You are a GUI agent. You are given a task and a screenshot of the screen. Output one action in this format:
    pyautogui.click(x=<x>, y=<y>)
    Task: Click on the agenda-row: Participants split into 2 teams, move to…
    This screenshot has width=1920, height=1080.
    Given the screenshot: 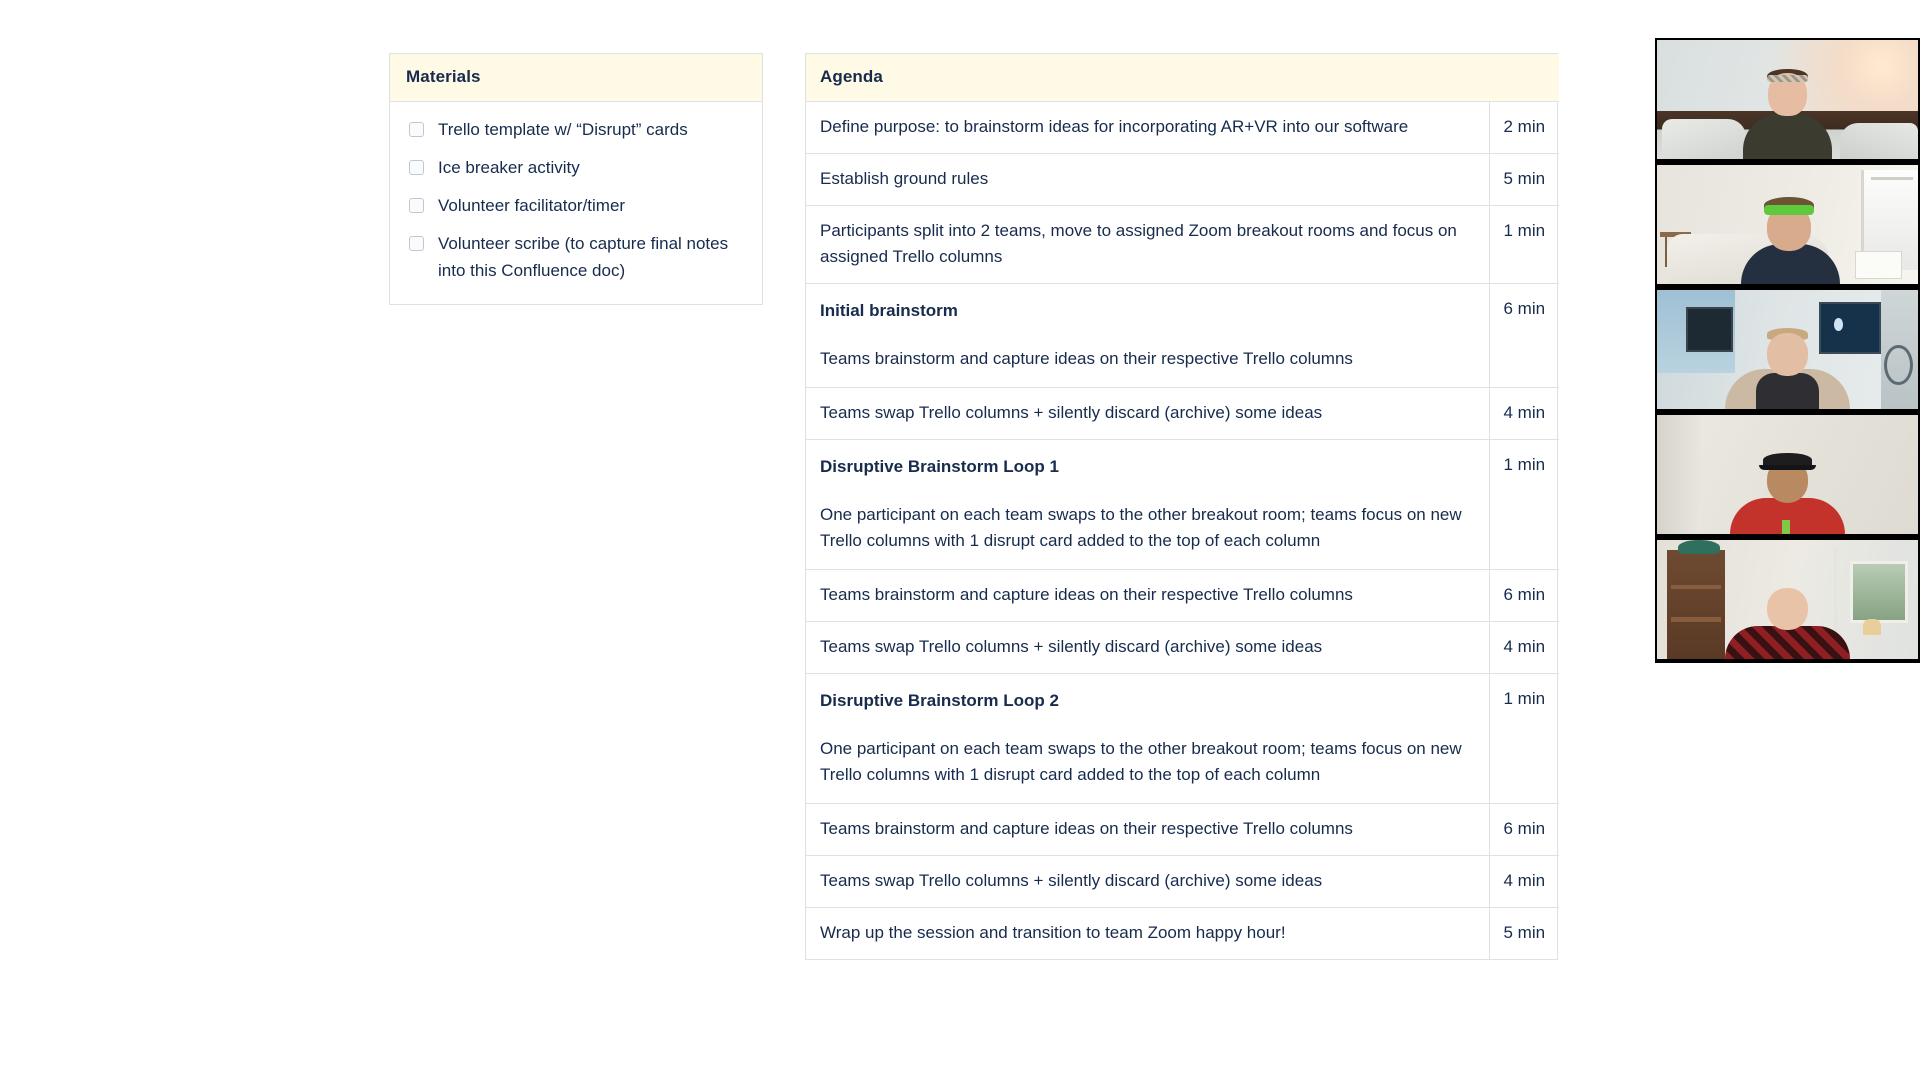 What is the action you would take?
    pyautogui.click(x=1183, y=244)
    